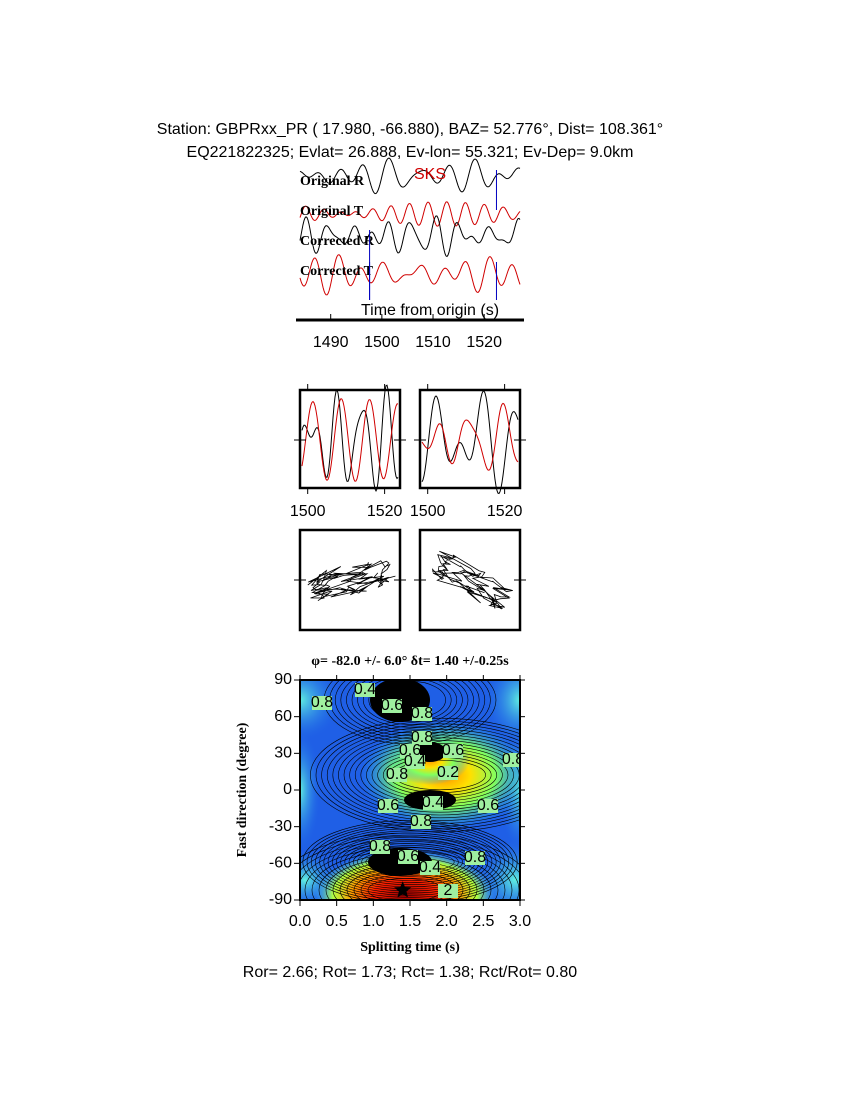  I want to click on x-tick-label: 1490, so click(331, 342).